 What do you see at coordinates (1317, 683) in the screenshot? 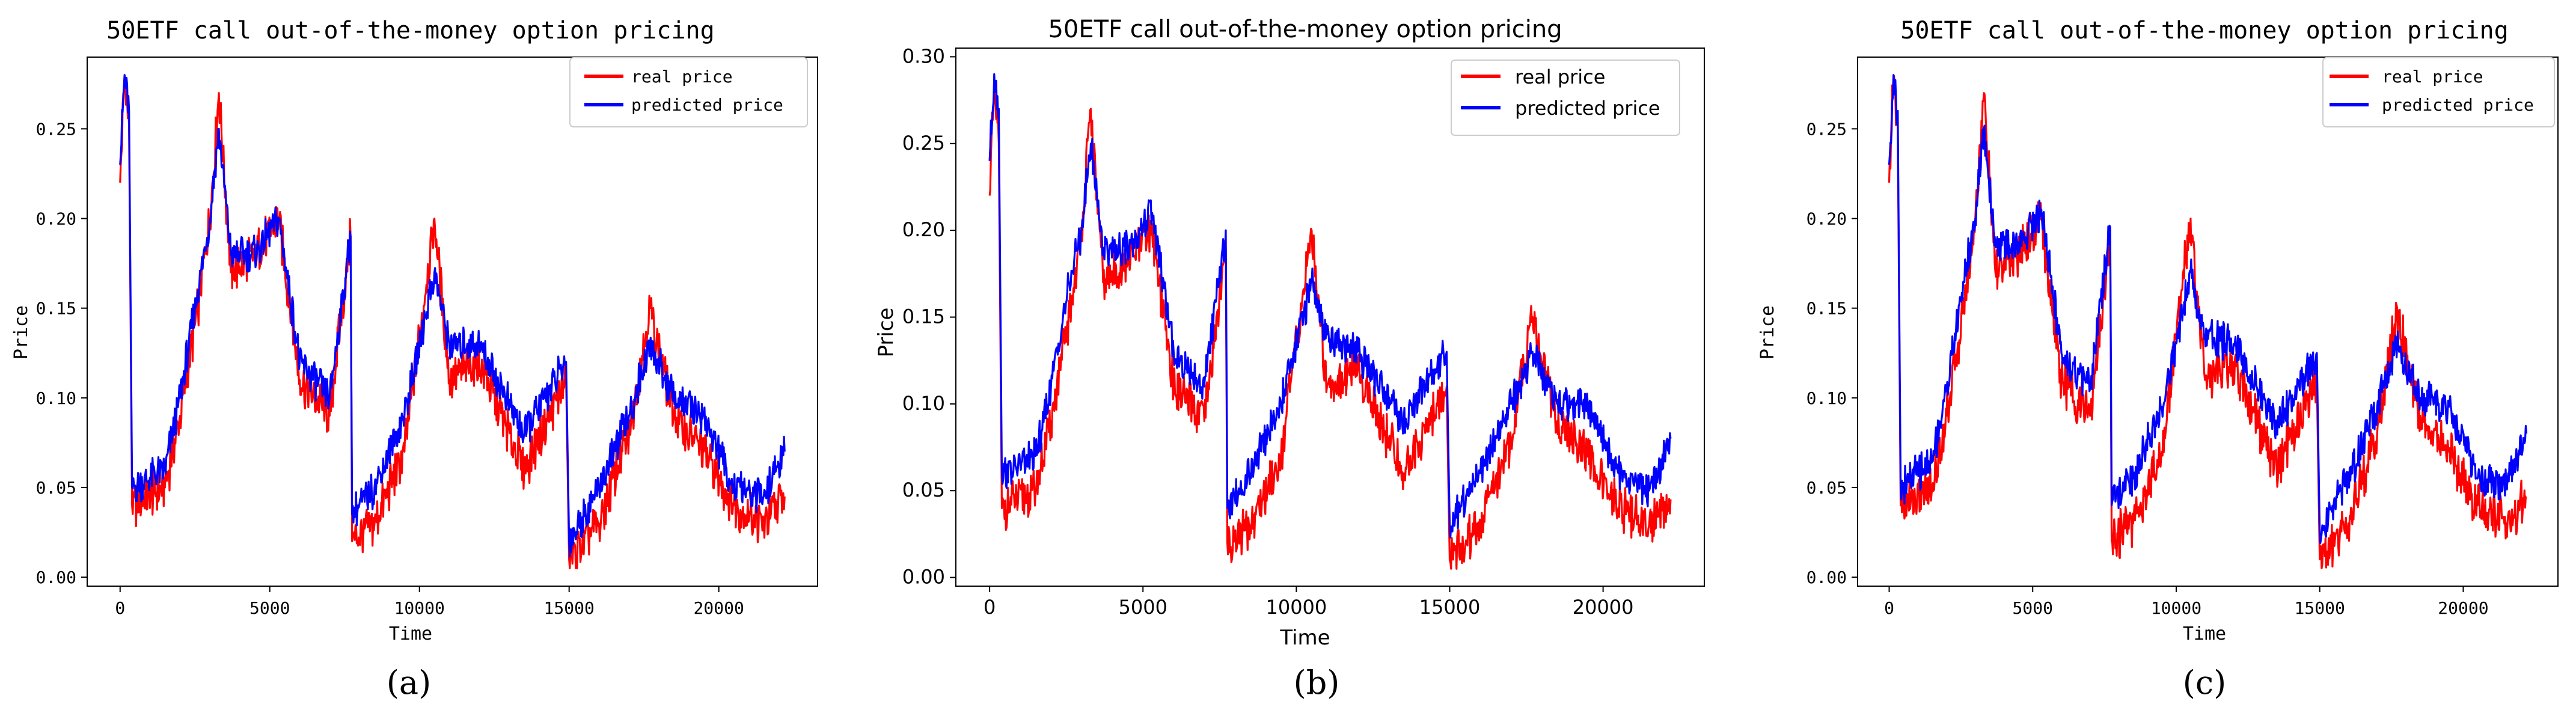
I see `panel-caption-b: (b)` at bounding box center [1317, 683].